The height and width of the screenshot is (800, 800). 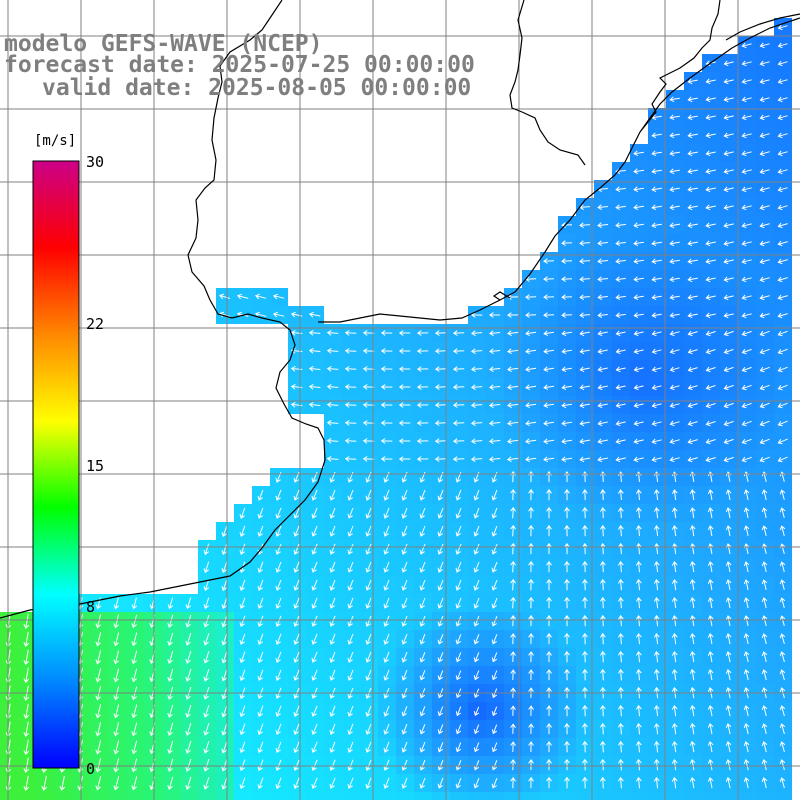 I want to click on colorbar-tick-label: 22, so click(x=95, y=323).